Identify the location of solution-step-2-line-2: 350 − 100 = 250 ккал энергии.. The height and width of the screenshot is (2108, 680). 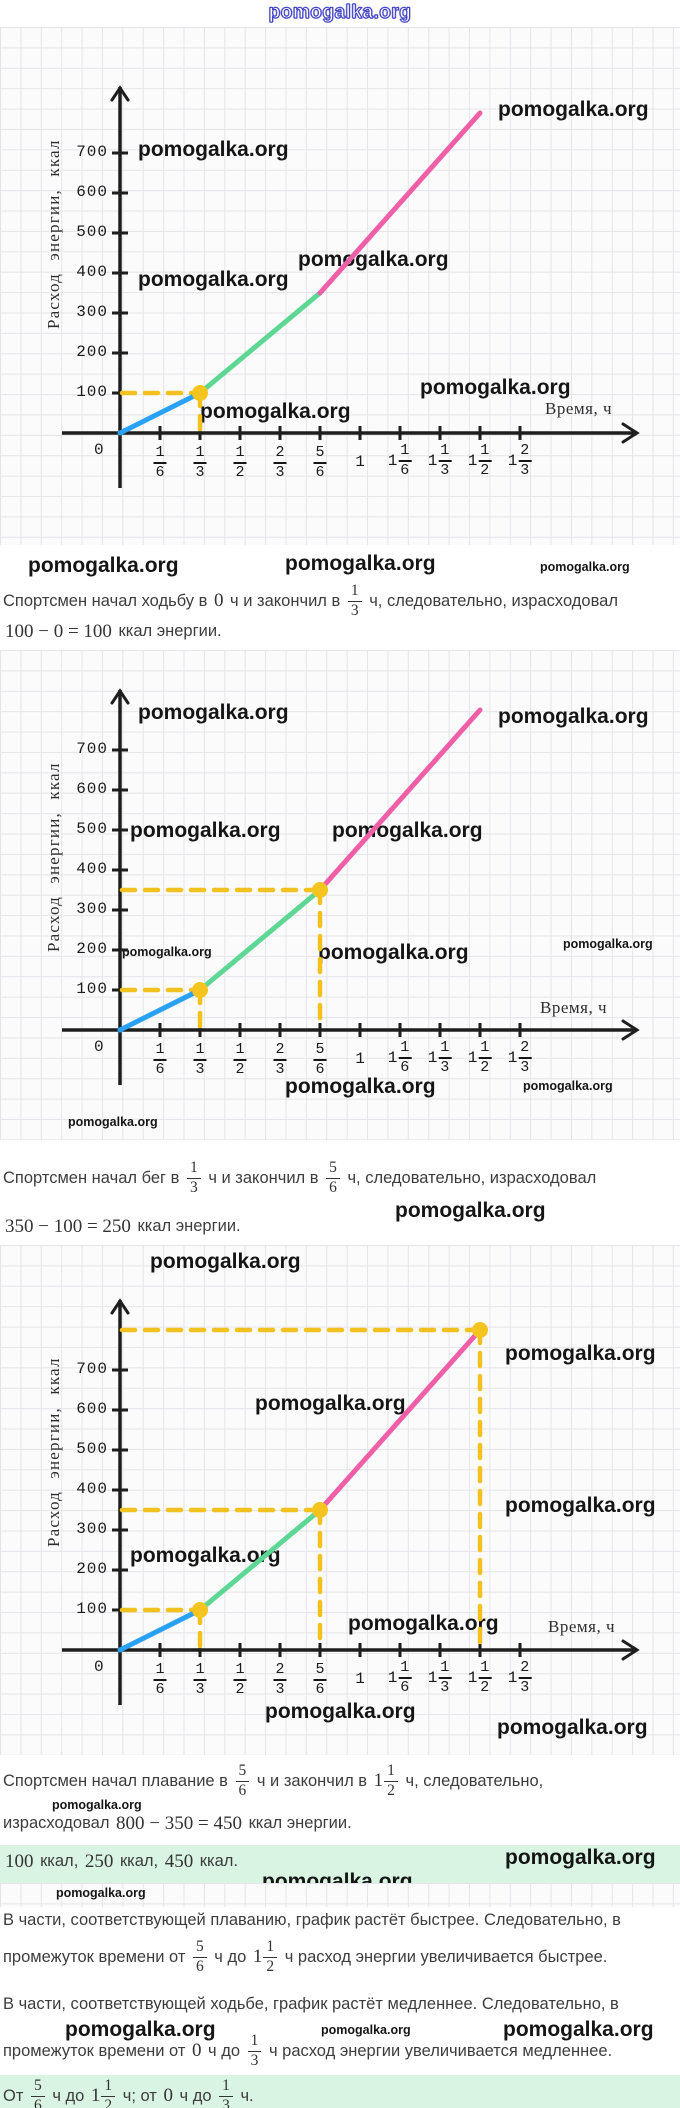
(340, 1227).